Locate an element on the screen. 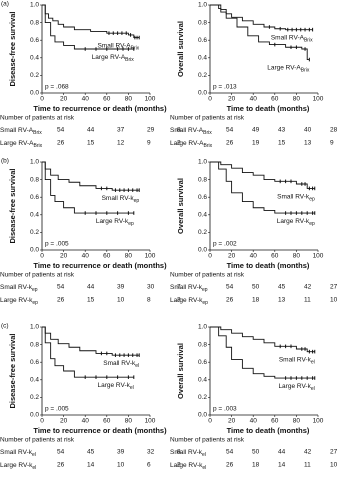  risk-count: 15 is located at coordinates (282, 143).